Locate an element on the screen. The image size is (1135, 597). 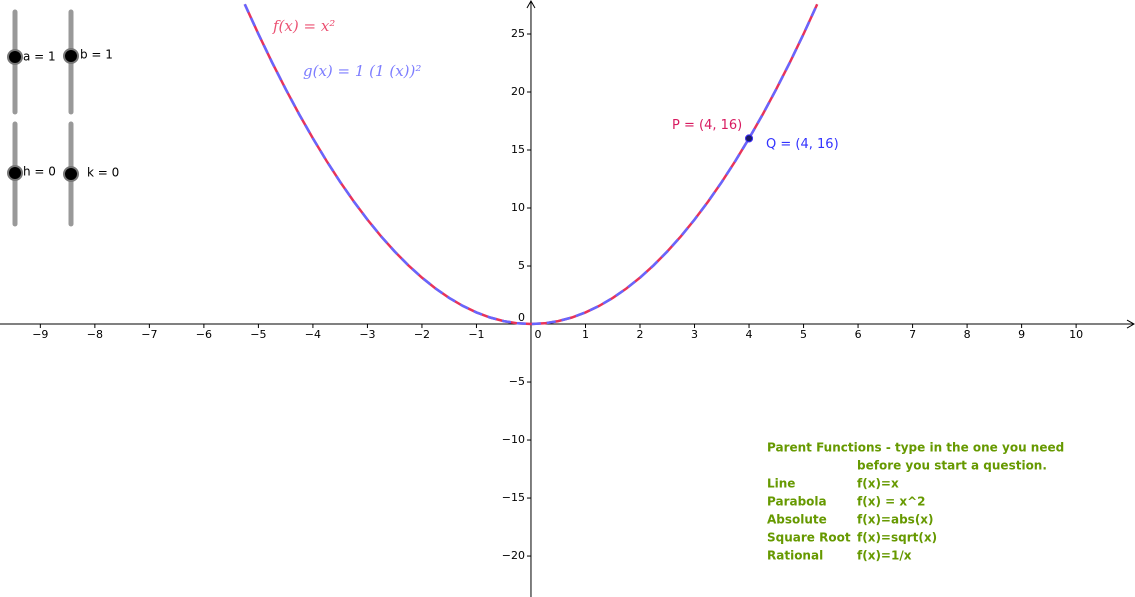
note-formula: f(x)=abs(x) is located at coordinates (895, 520).